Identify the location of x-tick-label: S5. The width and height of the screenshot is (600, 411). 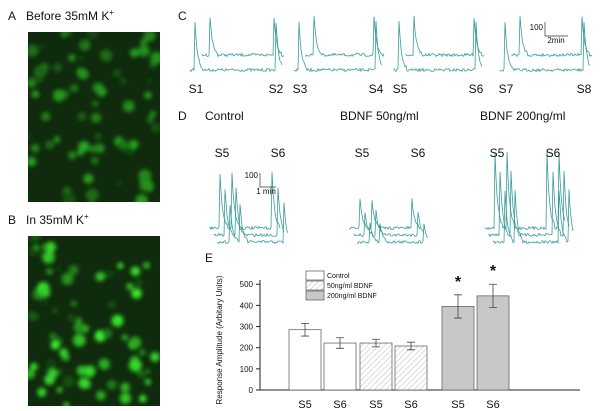
(457, 405).